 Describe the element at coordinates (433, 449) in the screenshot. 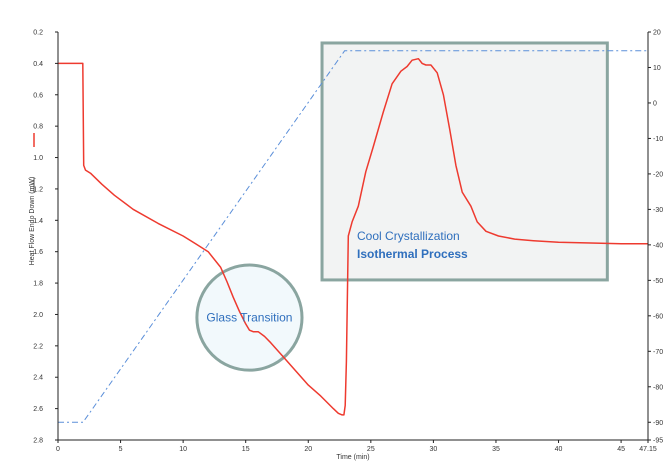

I see `x-tick-label: 30` at that location.